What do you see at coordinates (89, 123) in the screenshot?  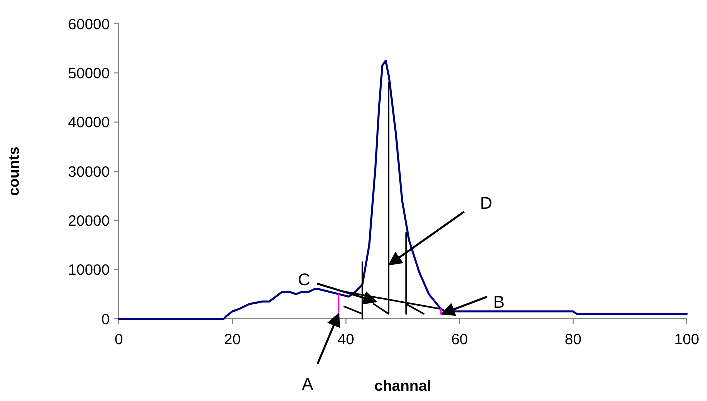 I see `y-tick-label: 40000` at bounding box center [89, 123].